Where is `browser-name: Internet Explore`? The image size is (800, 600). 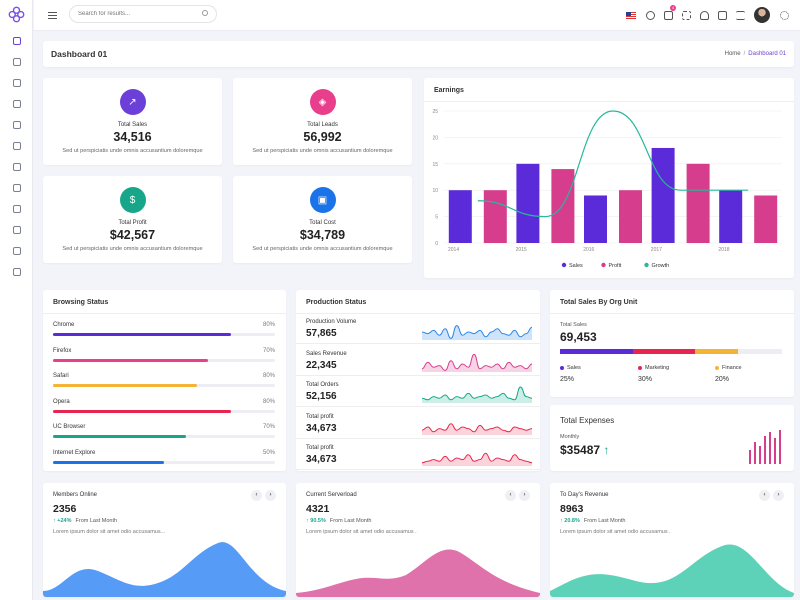 browser-name: Internet Explore is located at coordinates (74, 452).